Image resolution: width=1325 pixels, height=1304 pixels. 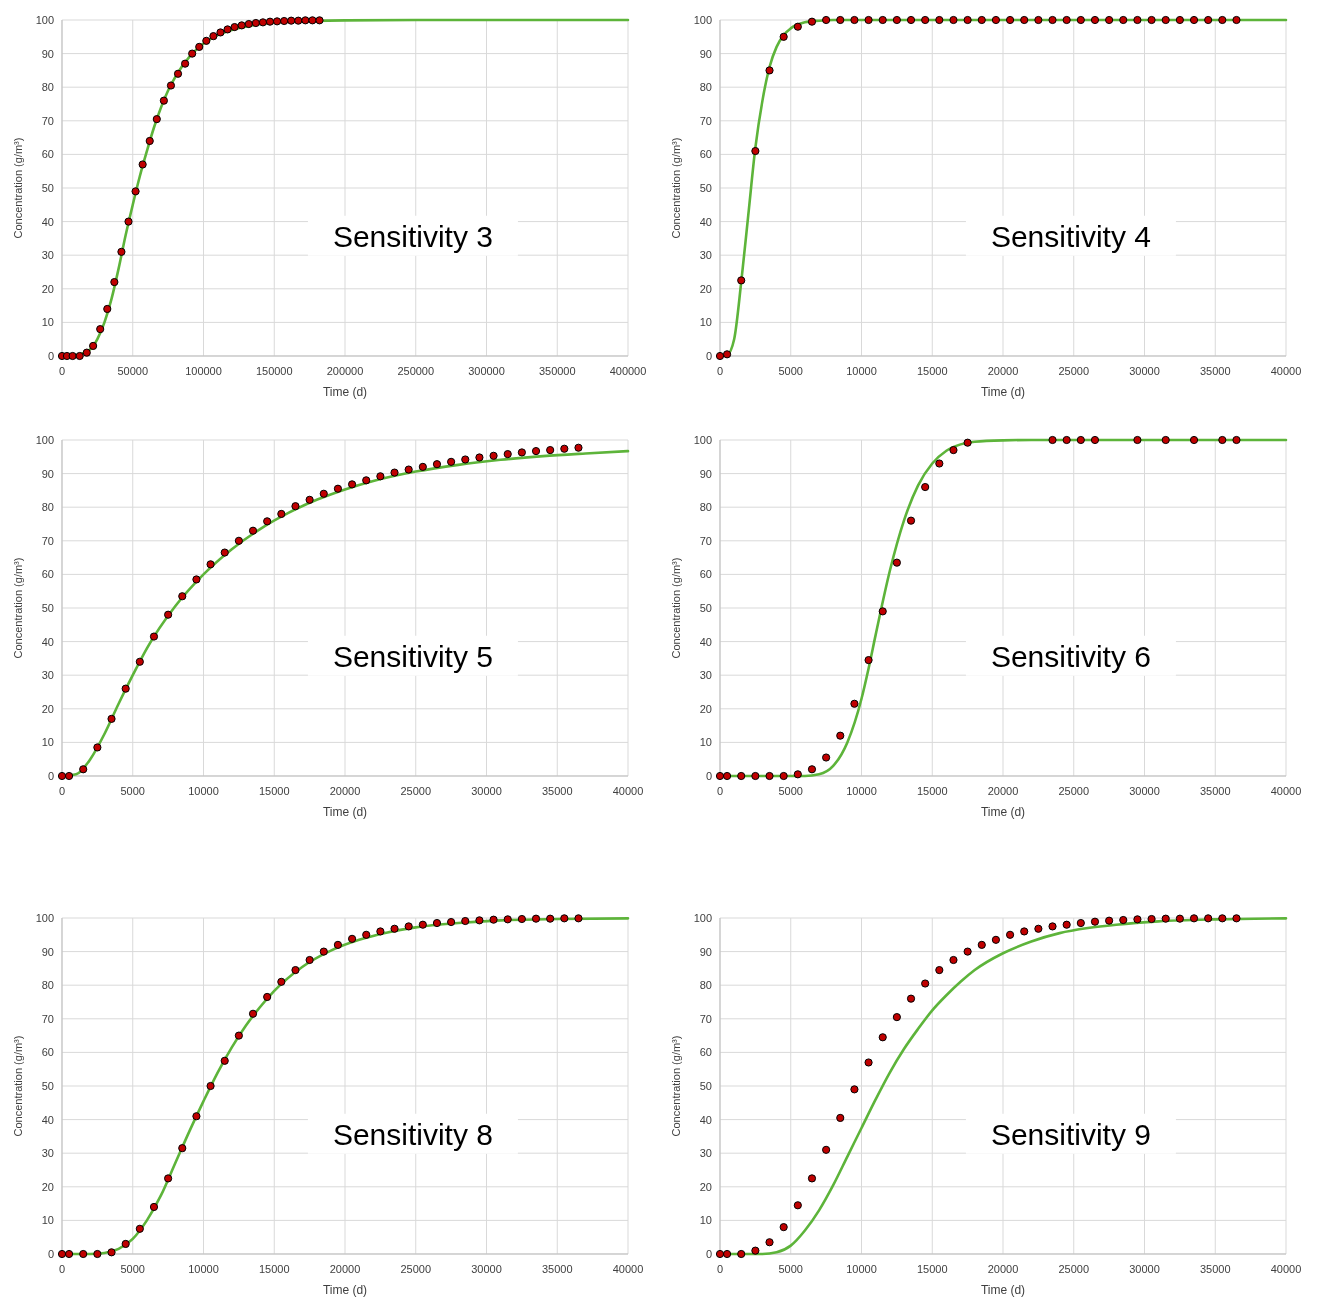 I want to click on x-tick-label: 10000, so click(x=861, y=371).